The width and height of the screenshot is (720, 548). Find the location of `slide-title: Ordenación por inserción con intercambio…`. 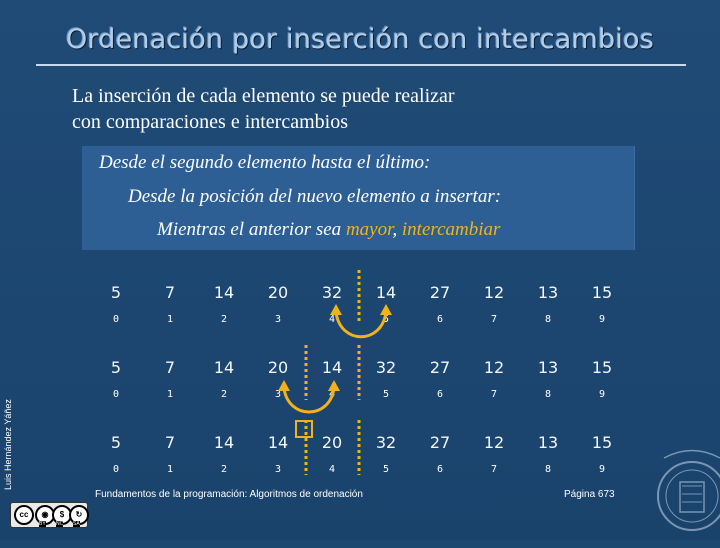

slide-title: Ordenación por inserción con intercambio… is located at coordinates (360, 39).